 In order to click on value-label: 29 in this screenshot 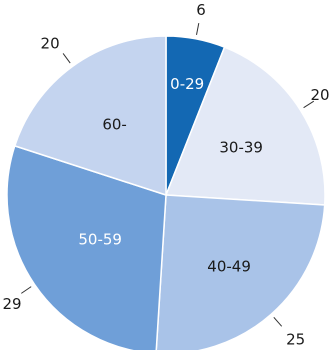, I will do `click(11, 304)`.